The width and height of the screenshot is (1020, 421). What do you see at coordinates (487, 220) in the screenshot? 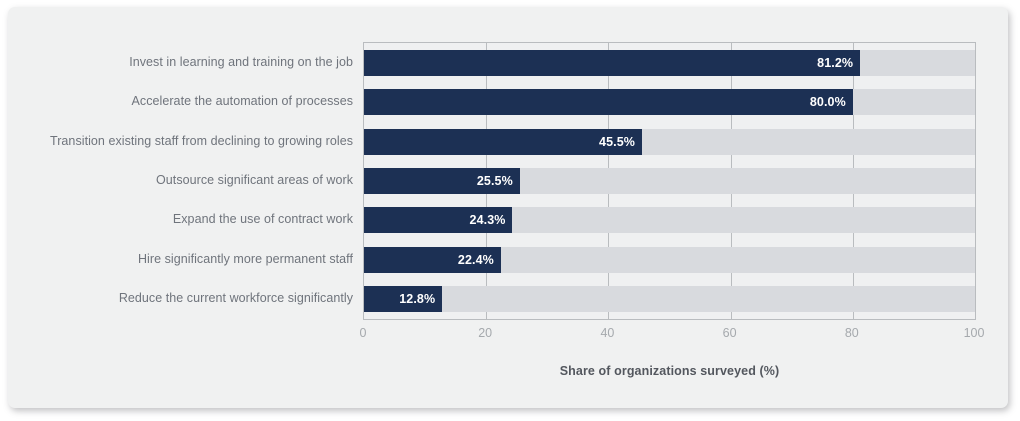
I see `bar-value-label: 24.3%` at bounding box center [487, 220].